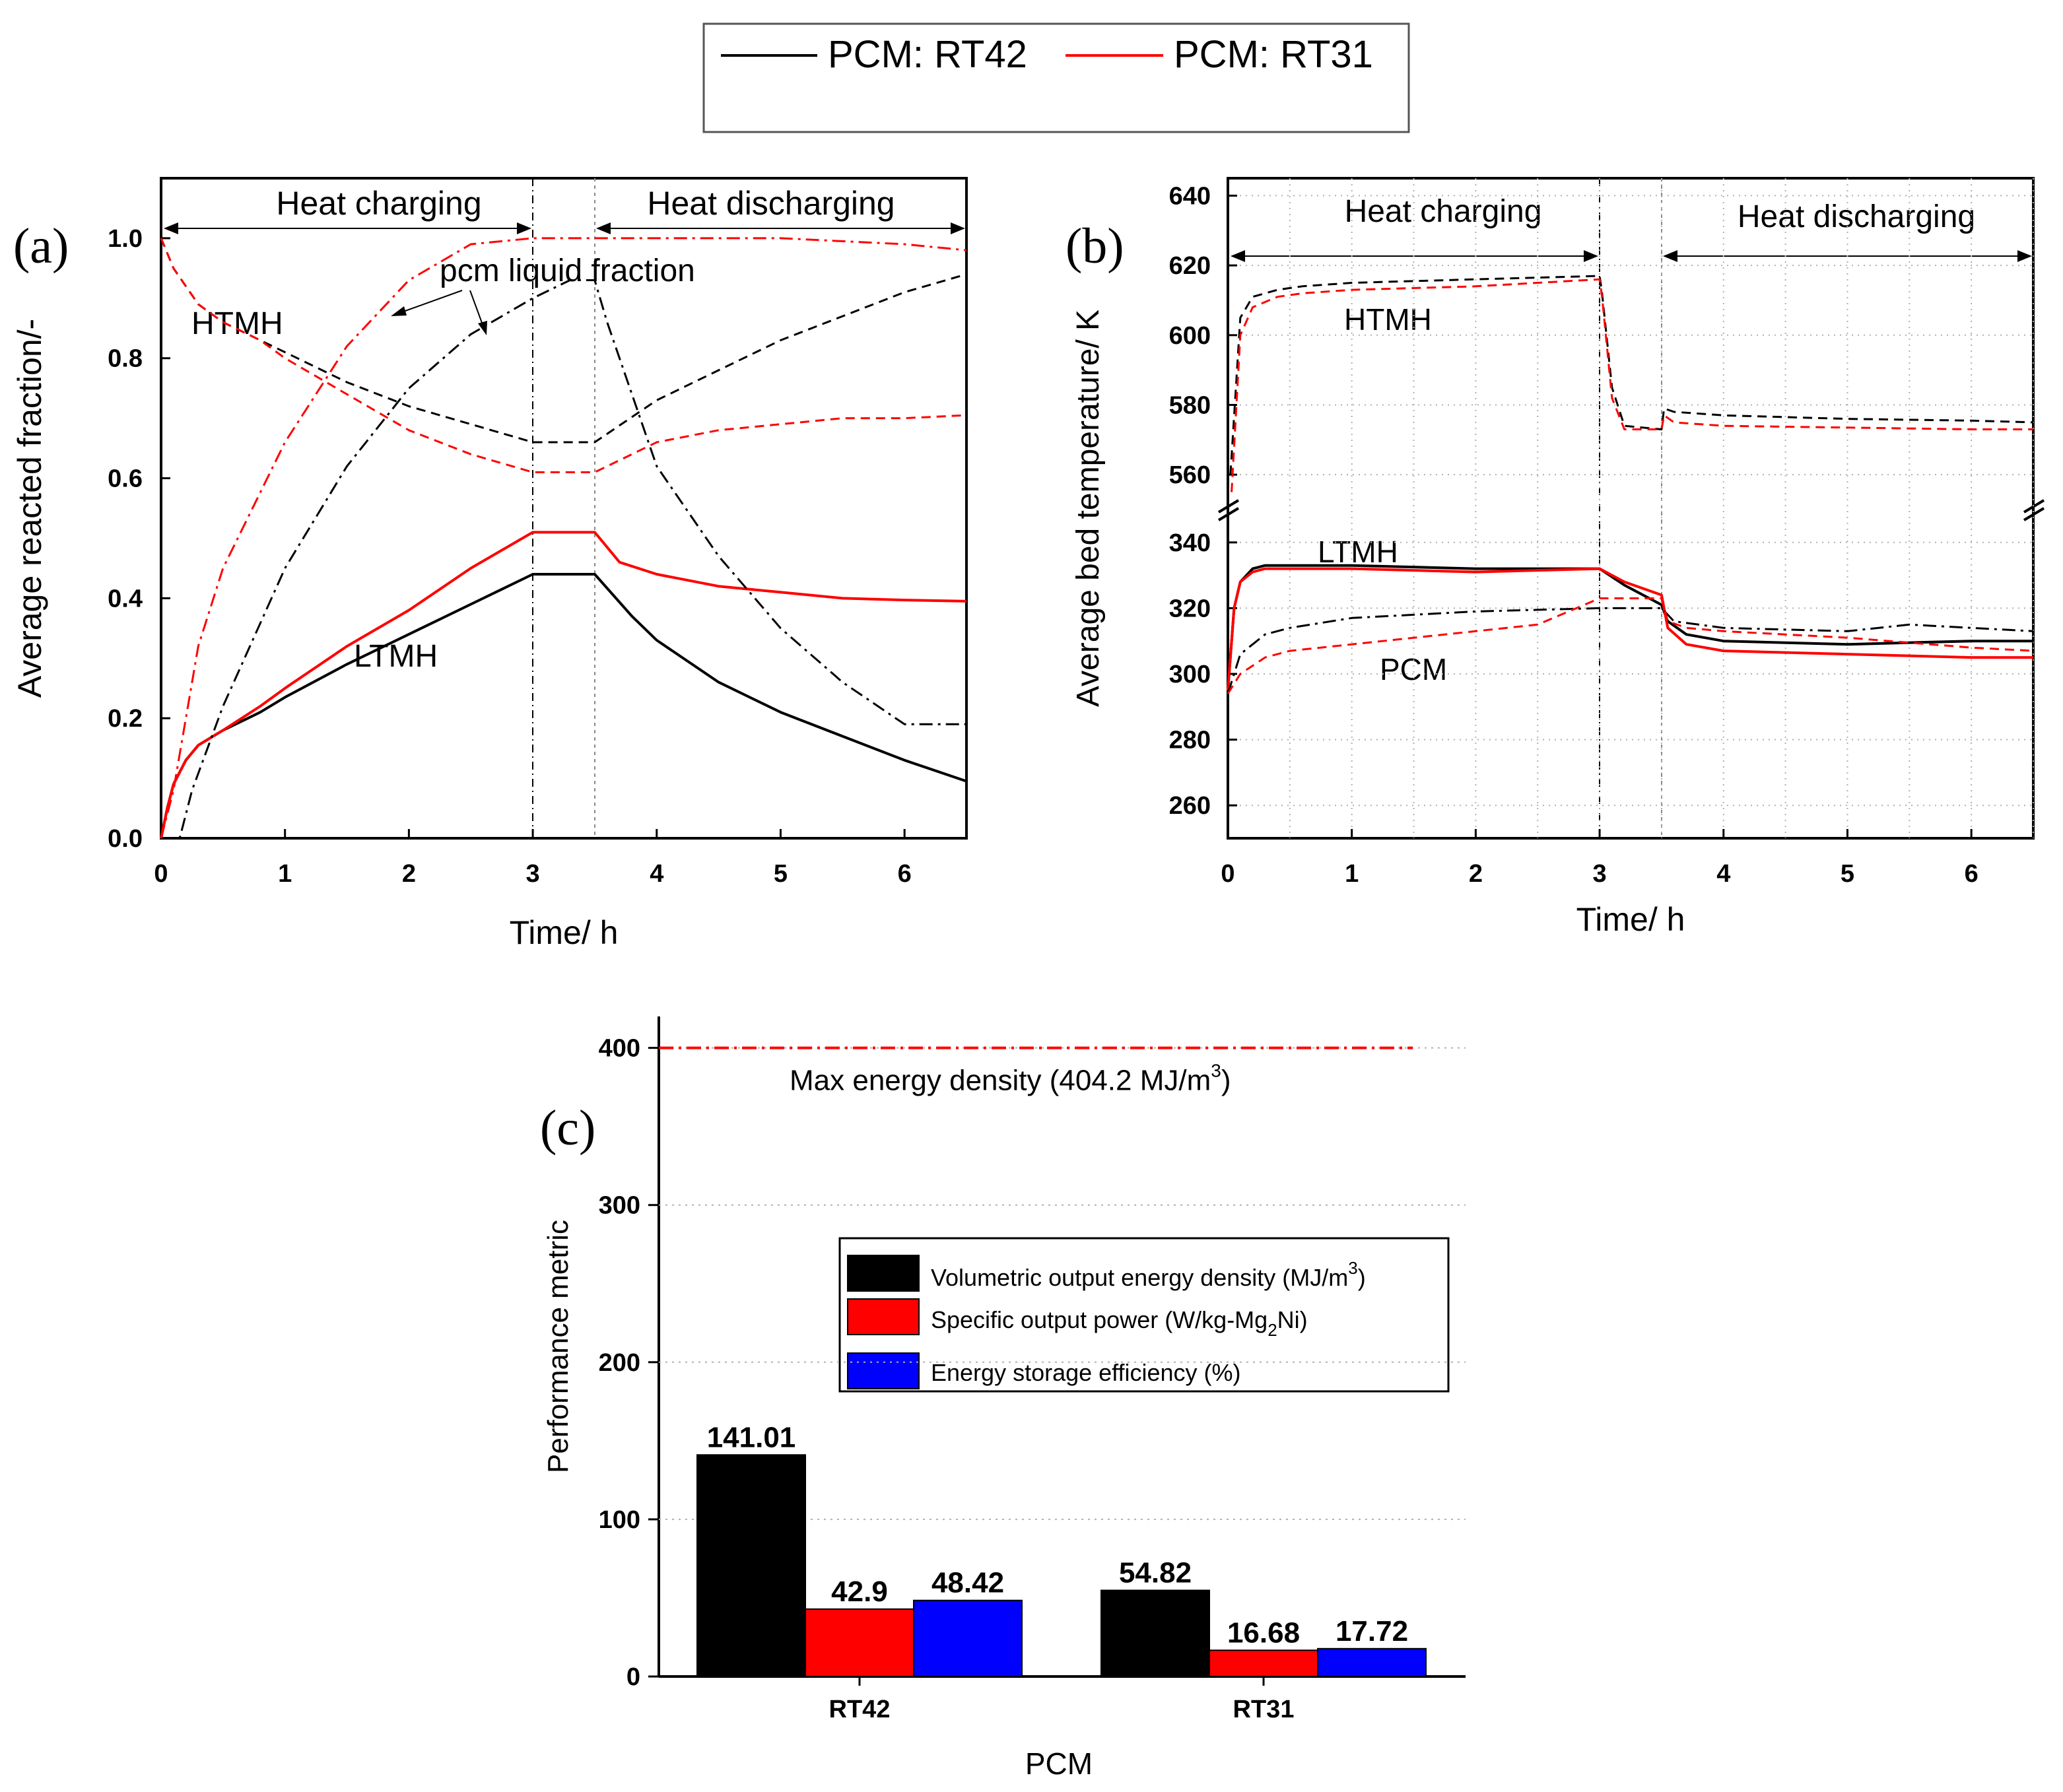 The height and width of the screenshot is (1792, 2063). What do you see at coordinates (125, 359) in the screenshot?
I see `panel-a-ytick-label: 0.8` at bounding box center [125, 359].